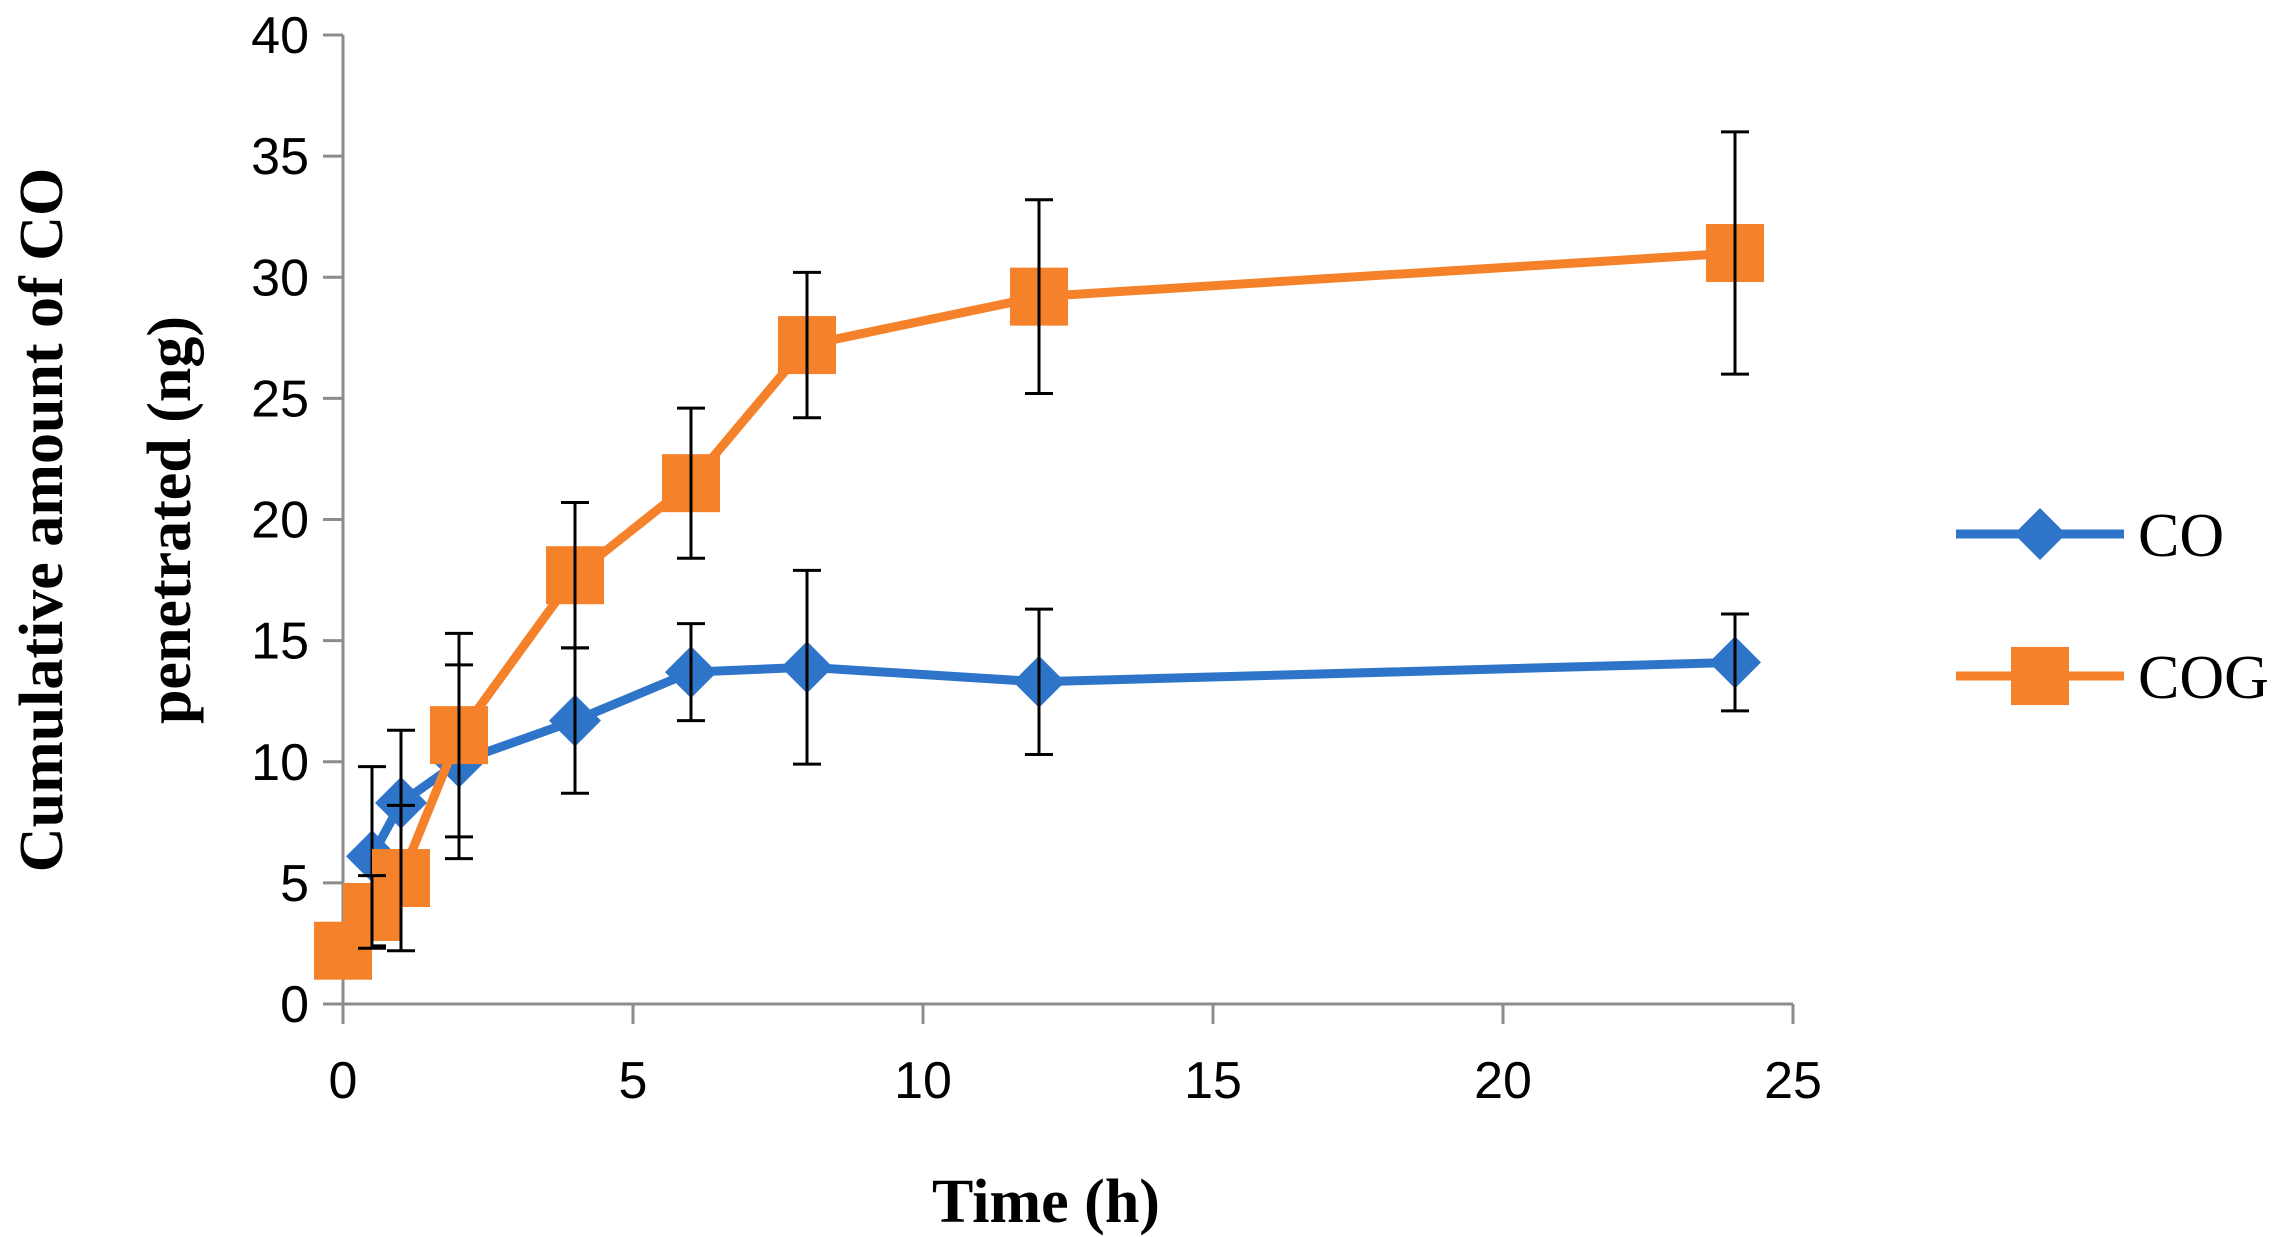  I want to click on y-tick-label: 40, so click(280, 36).